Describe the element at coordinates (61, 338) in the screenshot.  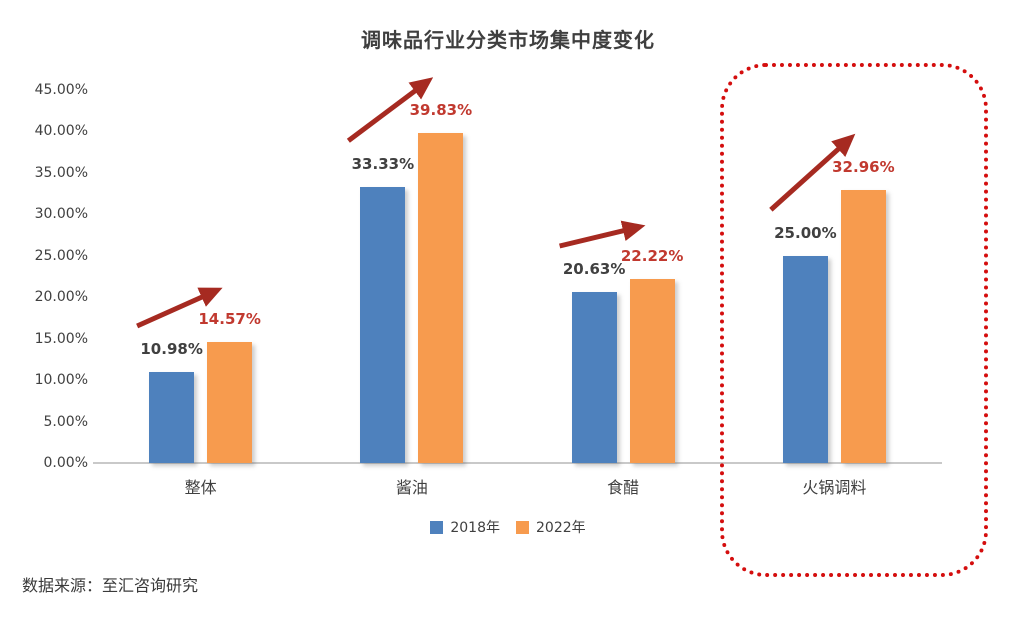
I see `y-axis-tick-label: 15.00%` at that location.